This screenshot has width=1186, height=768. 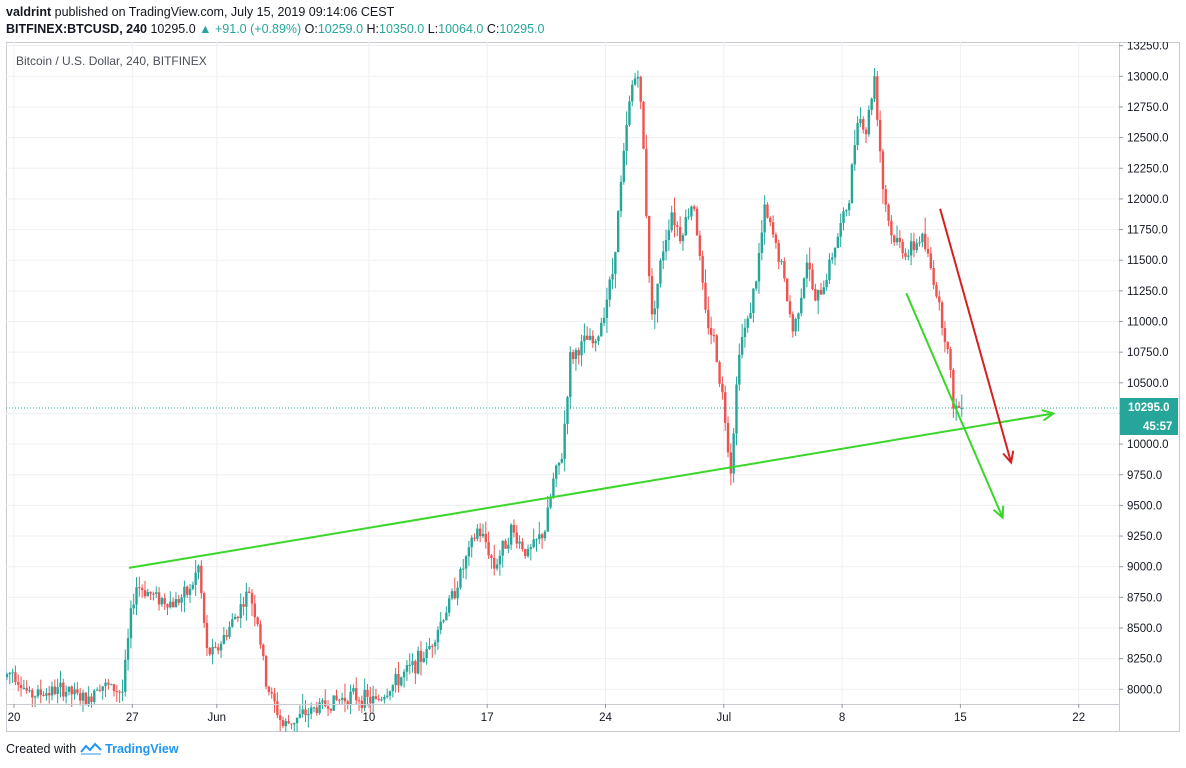 What do you see at coordinates (29, 12) in the screenshot?
I see `publisher-name: valdrint` at bounding box center [29, 12].